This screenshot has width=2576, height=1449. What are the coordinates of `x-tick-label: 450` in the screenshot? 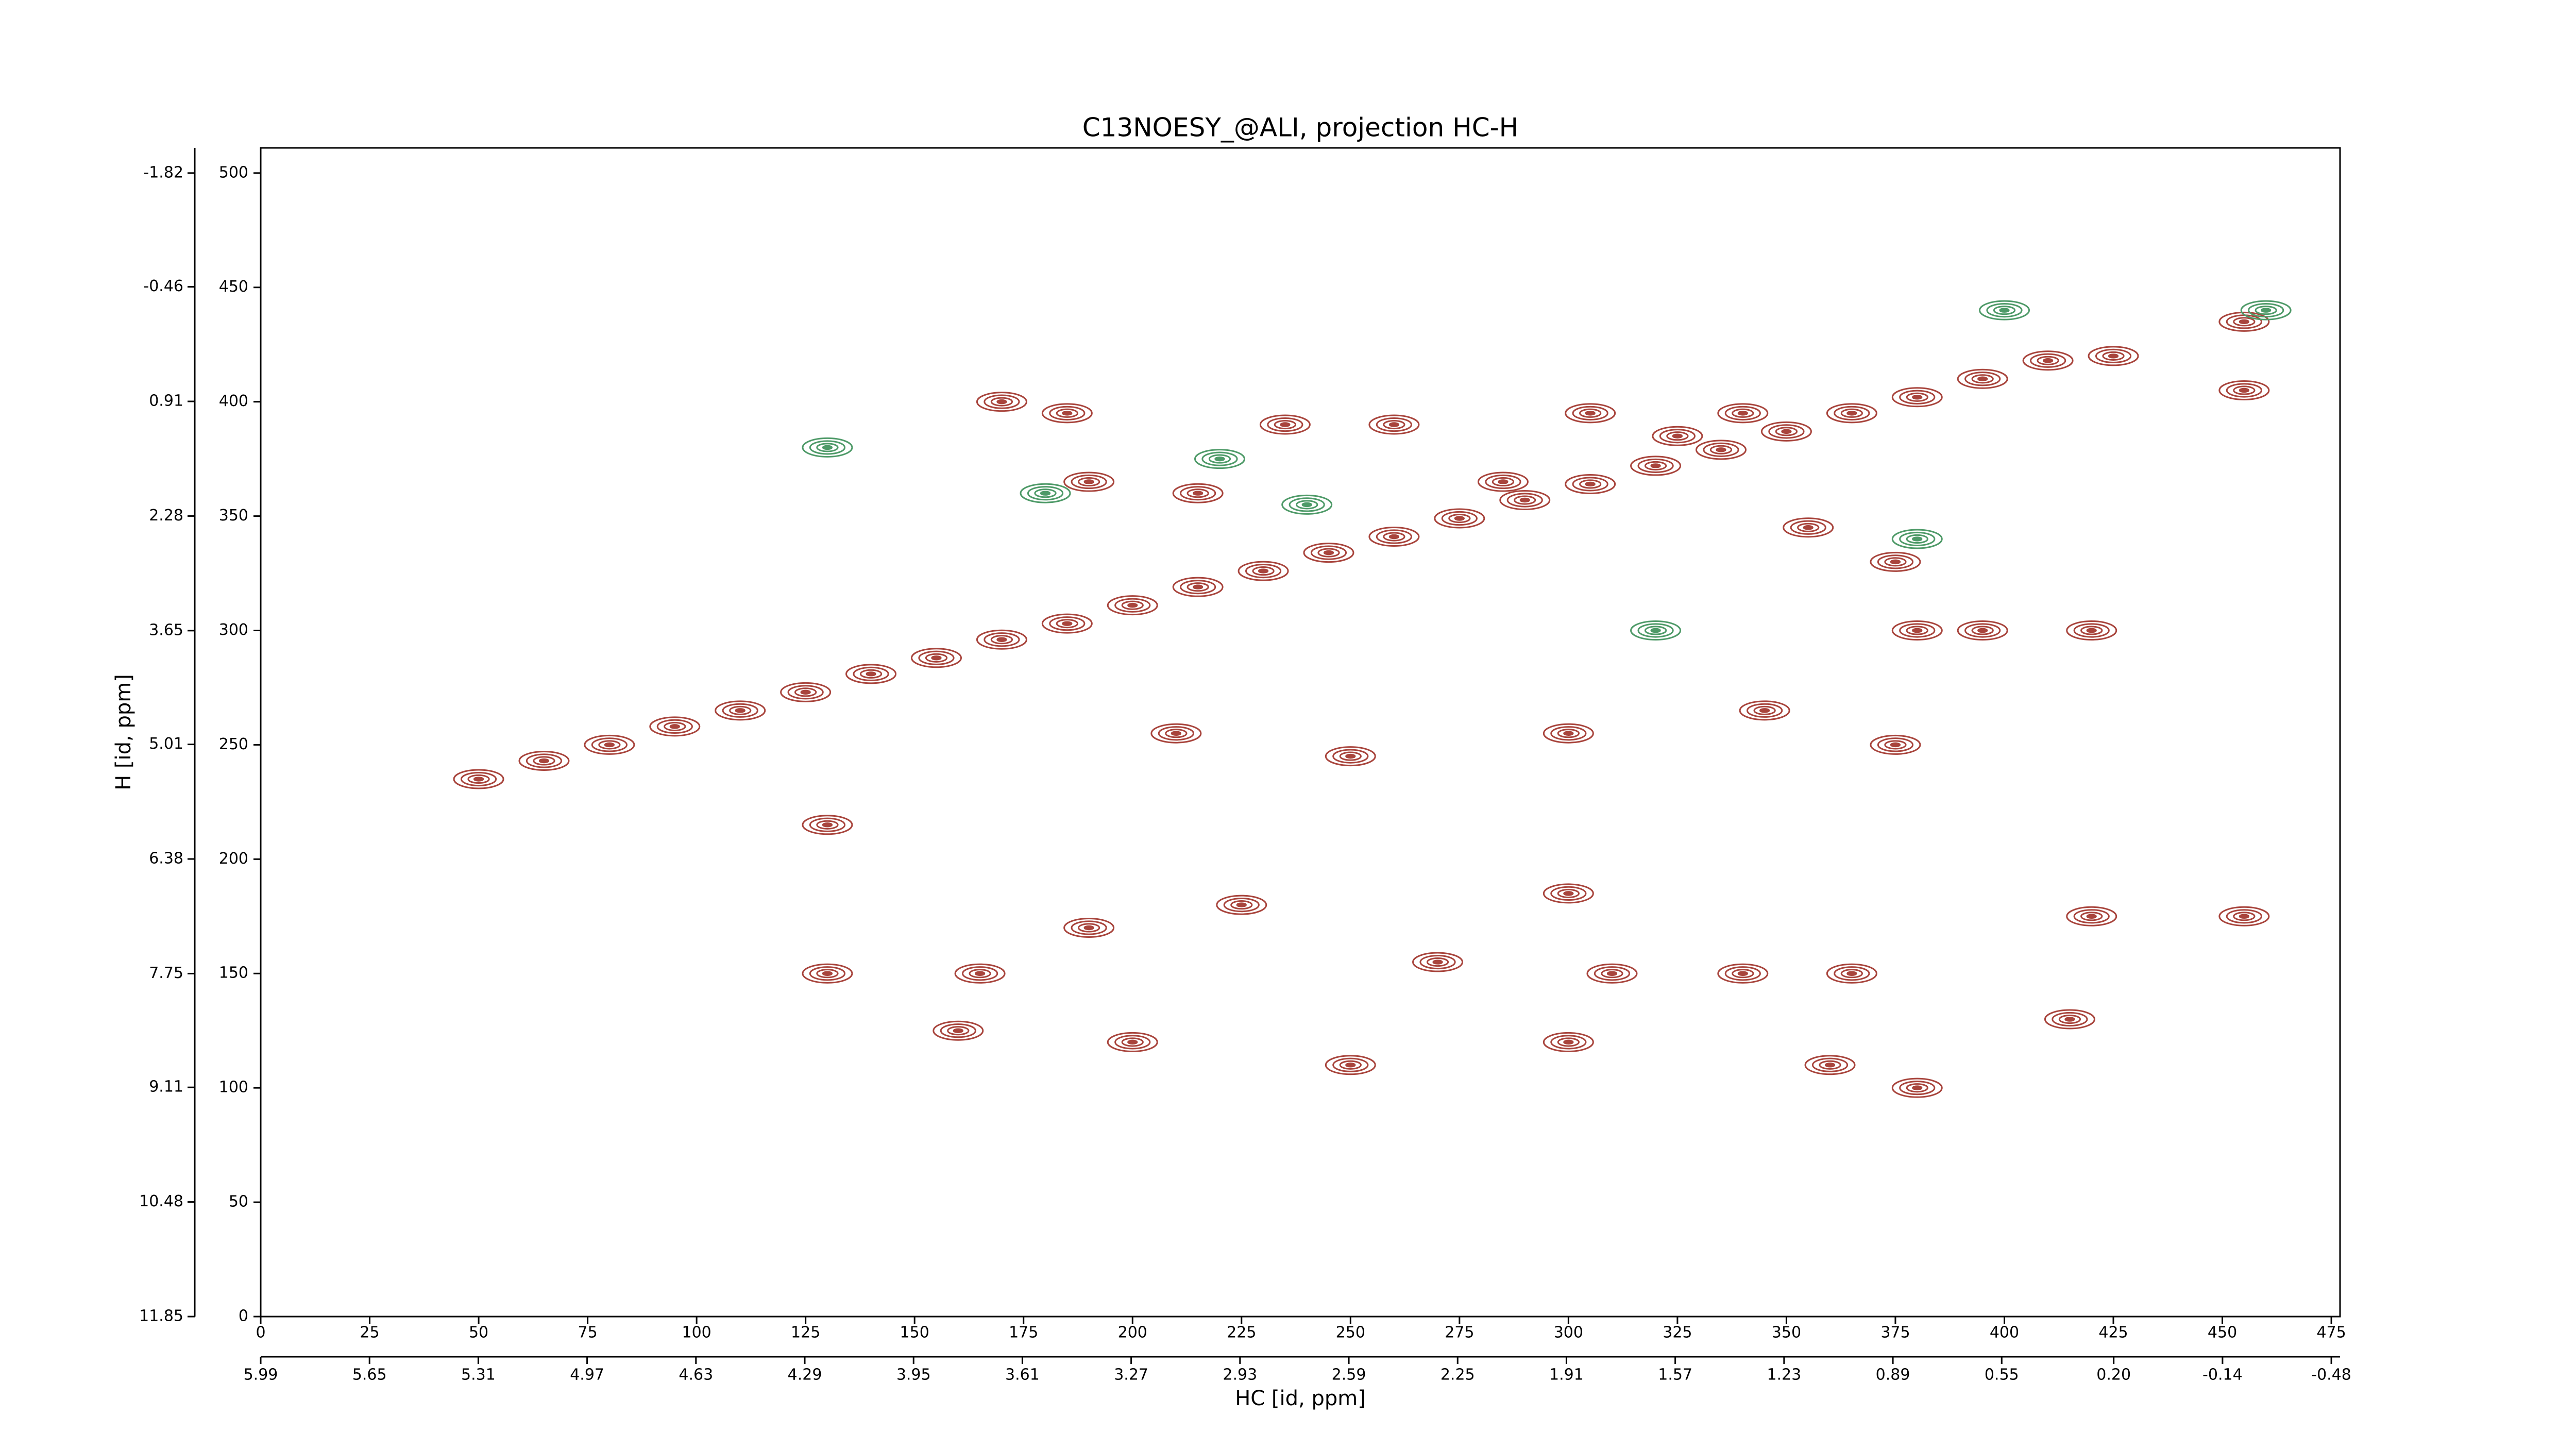 It's located at (2222, 1333).